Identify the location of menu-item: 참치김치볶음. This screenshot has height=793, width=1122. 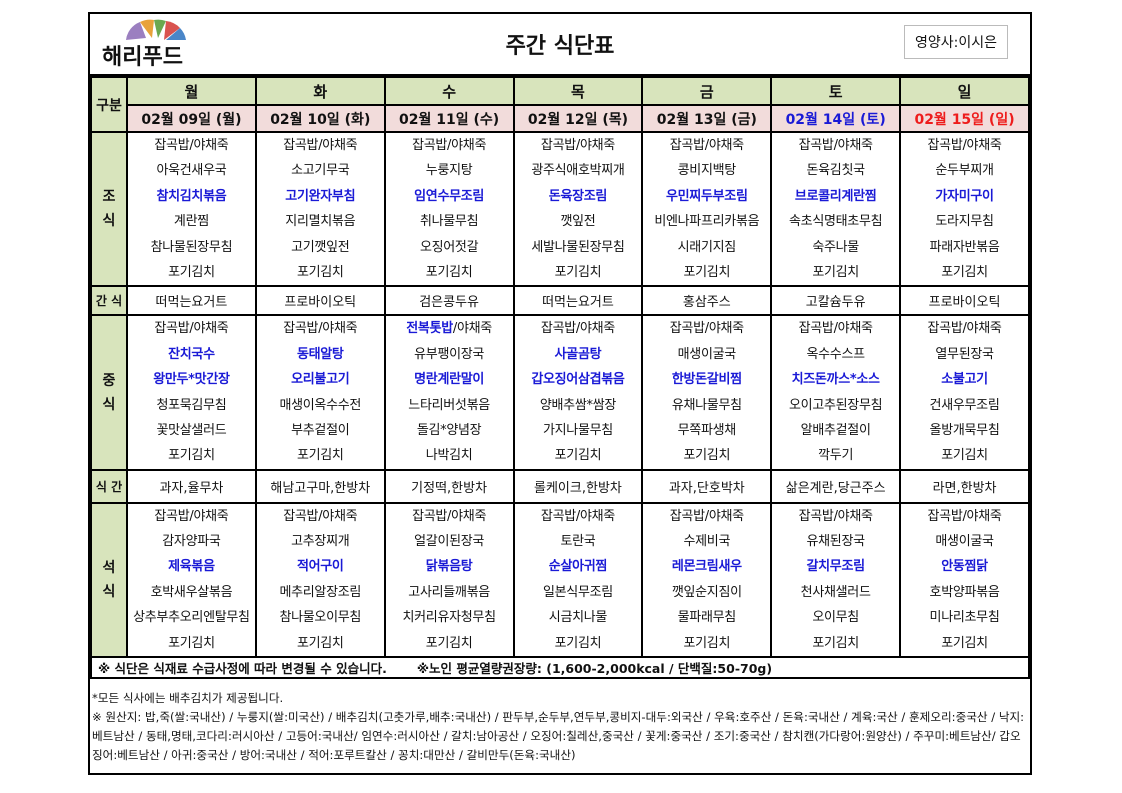
(191, 196).